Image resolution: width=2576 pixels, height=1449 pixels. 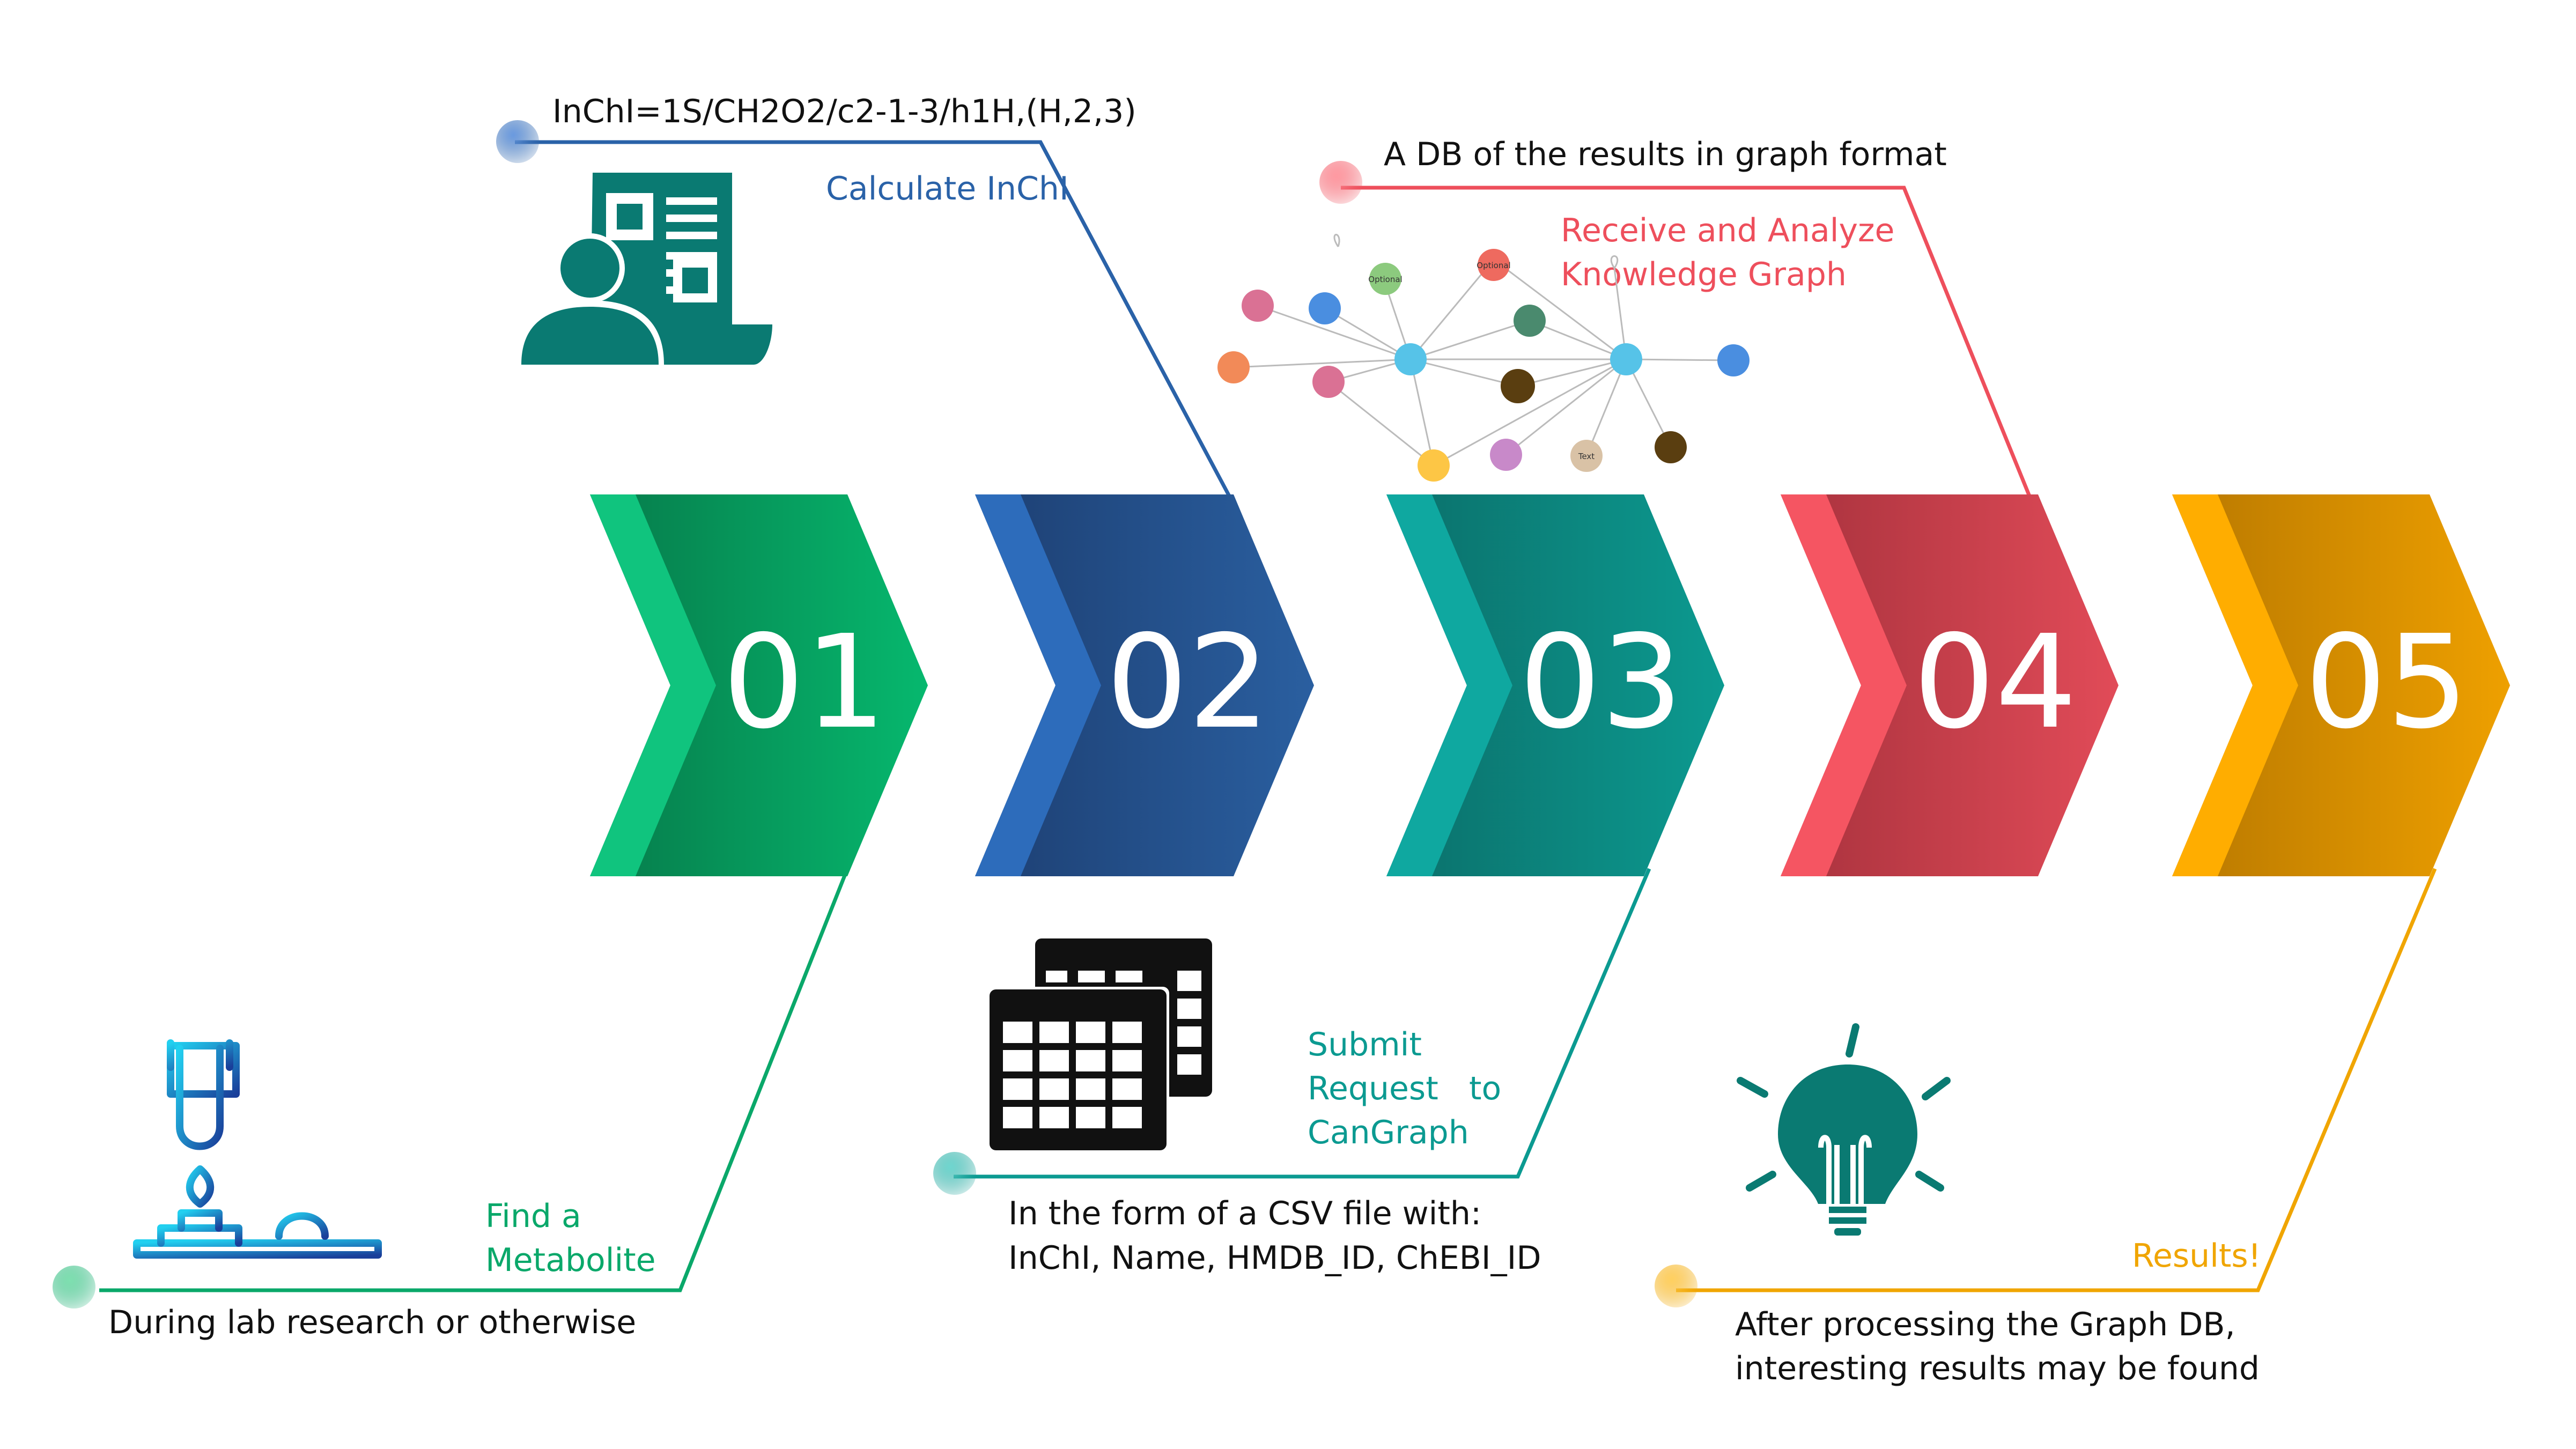 I want to click on step4-title-line1: Receive and Analyze, so click(x=1727, y=230).